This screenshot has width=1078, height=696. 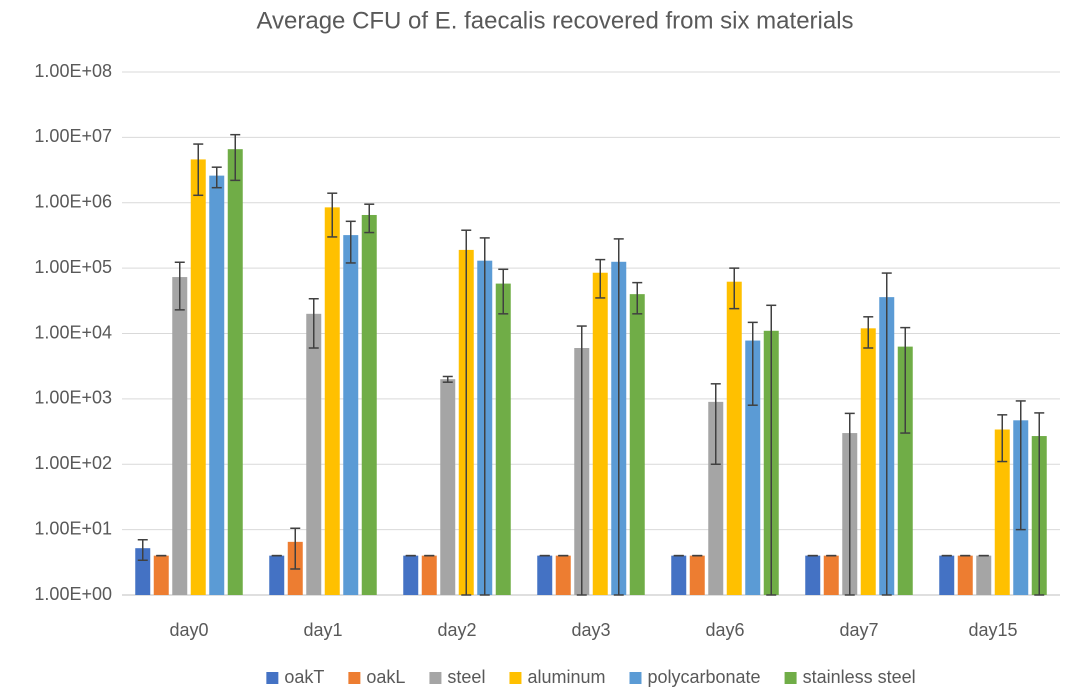 What do you see at coordinates (992, 630) in the screenshot?
I see `x-tick-label: day15` at bounding box center [992, 630].